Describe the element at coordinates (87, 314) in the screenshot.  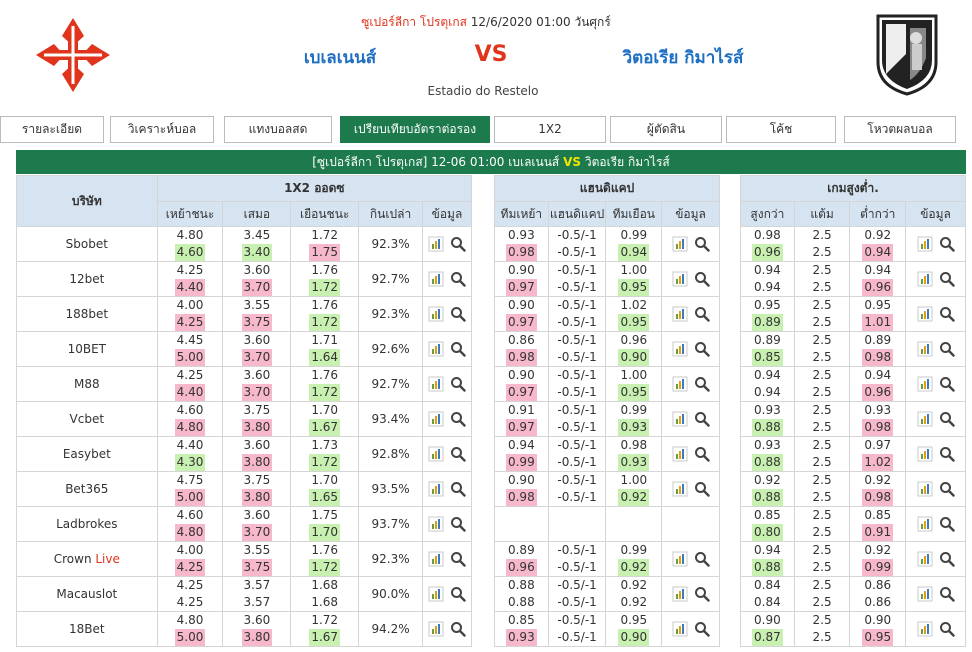
I see `company-name: 188bet` at that location.